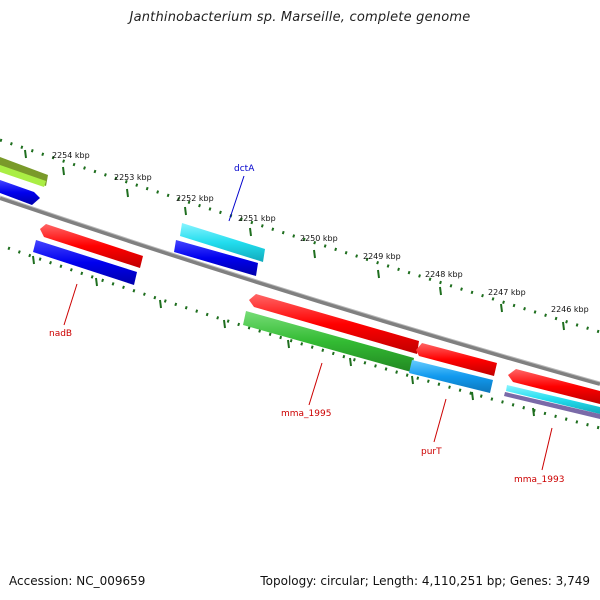 This screenshot has width=600, height=600. I want to click on tick-label: 2247 kbp, so click(507, 292).